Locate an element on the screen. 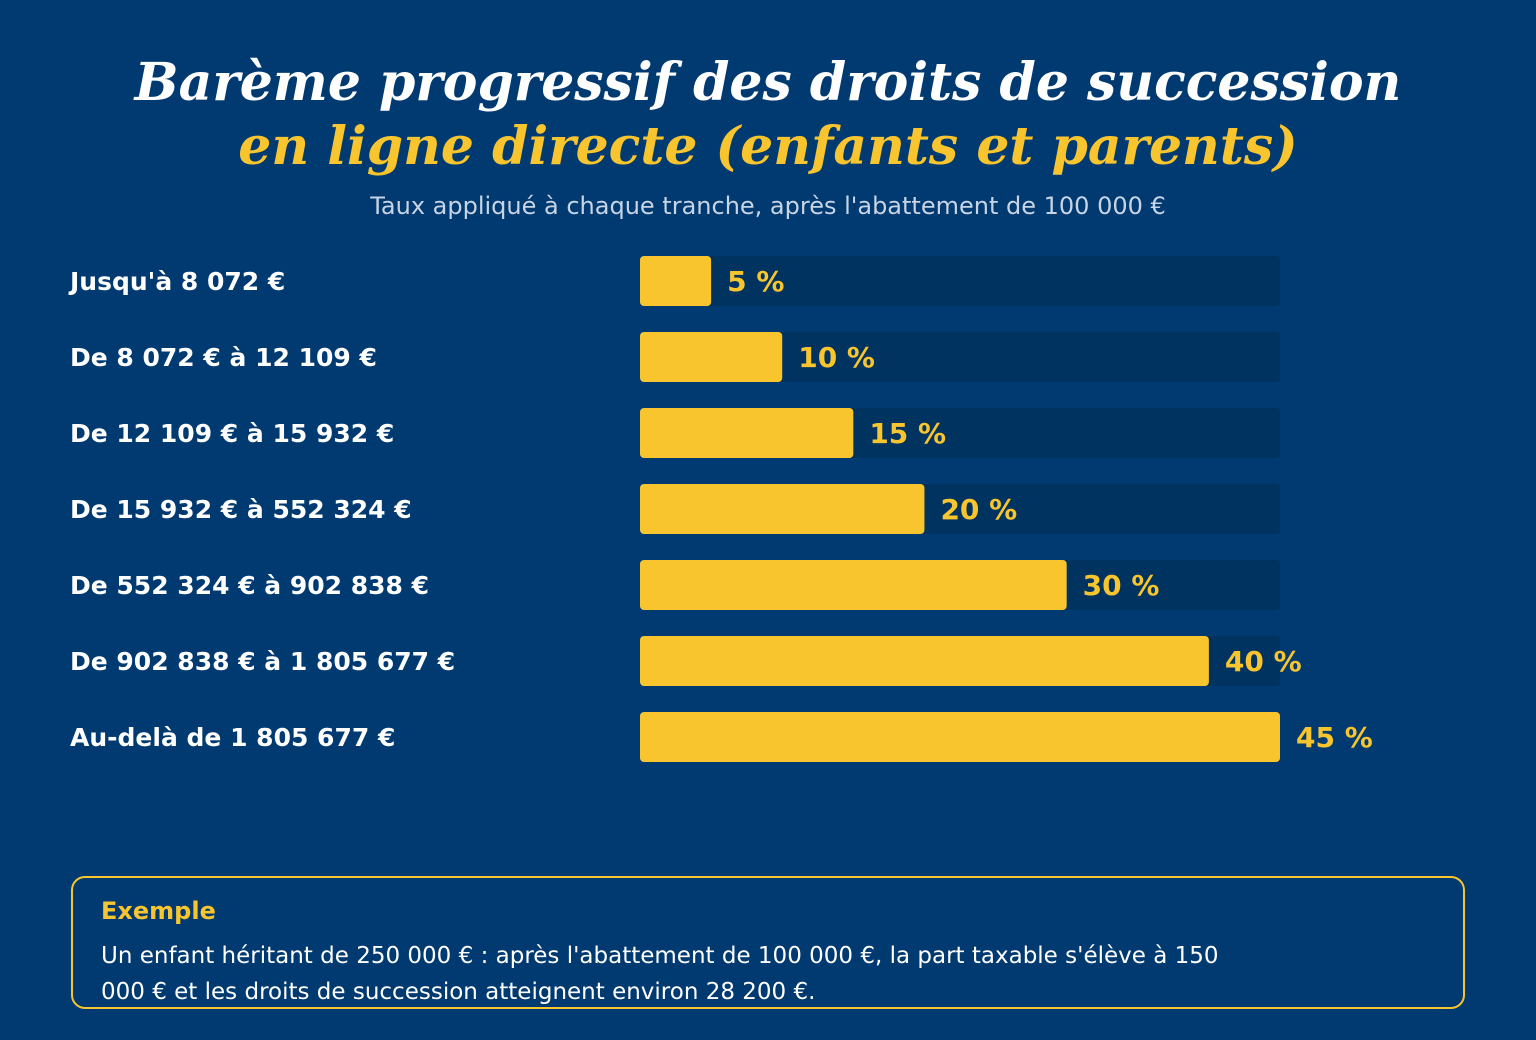 The width and height of the screenshot is (1536, 1040). value-label: 30 % is located at coordinates (1121, 585).